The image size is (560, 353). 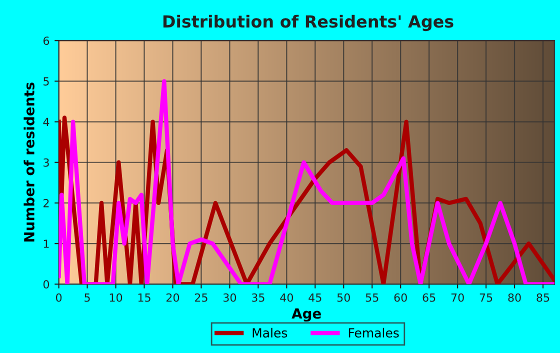 What do you see at coordinates (400, 297) in the screenshot?
I see `x-tick-label: 60` at bounding box center [400, 297].